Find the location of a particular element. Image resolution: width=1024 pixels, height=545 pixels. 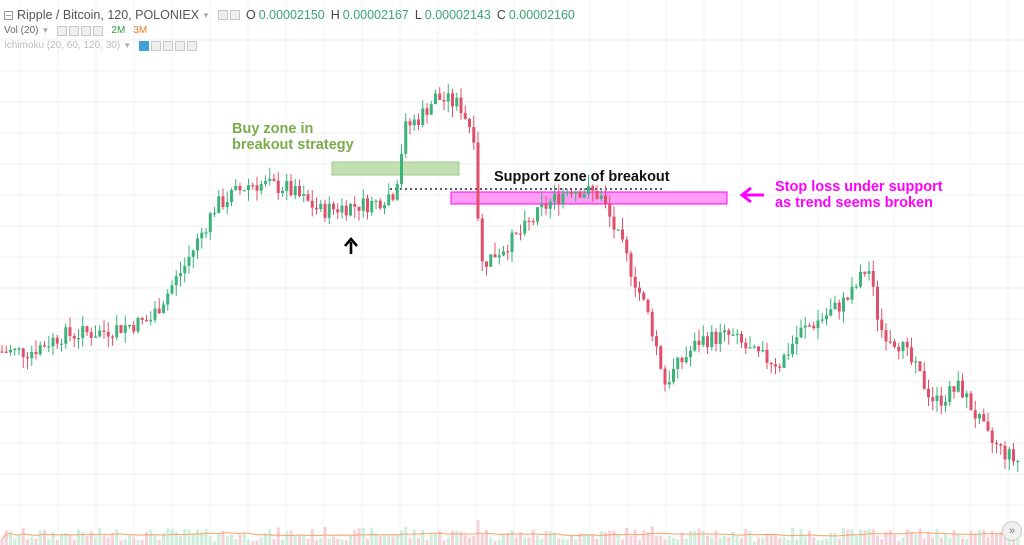

buy-zone-annotation: Buy zone in breakout strategy is located at coordinates (293, 137).